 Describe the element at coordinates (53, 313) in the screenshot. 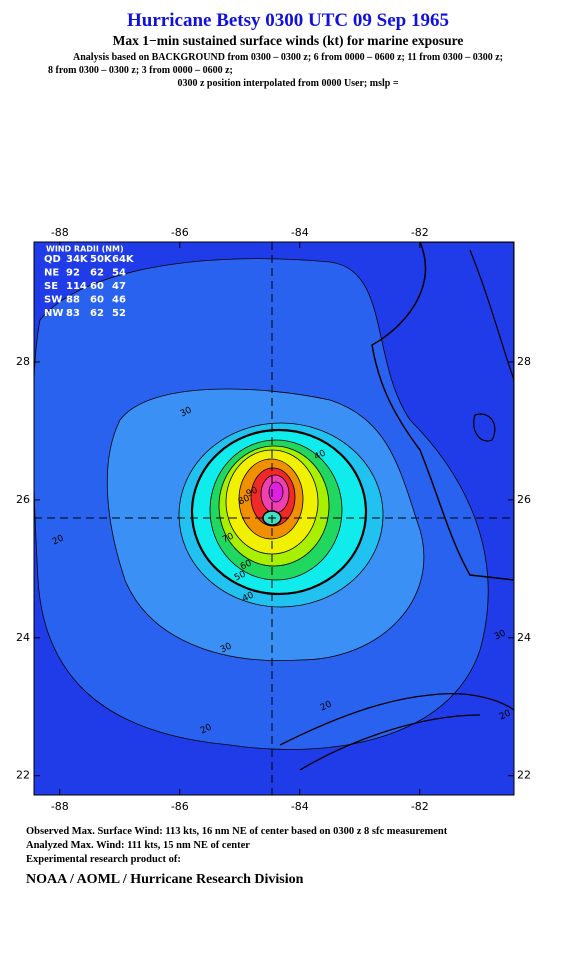

I see `radii-cell: NW` at that location.